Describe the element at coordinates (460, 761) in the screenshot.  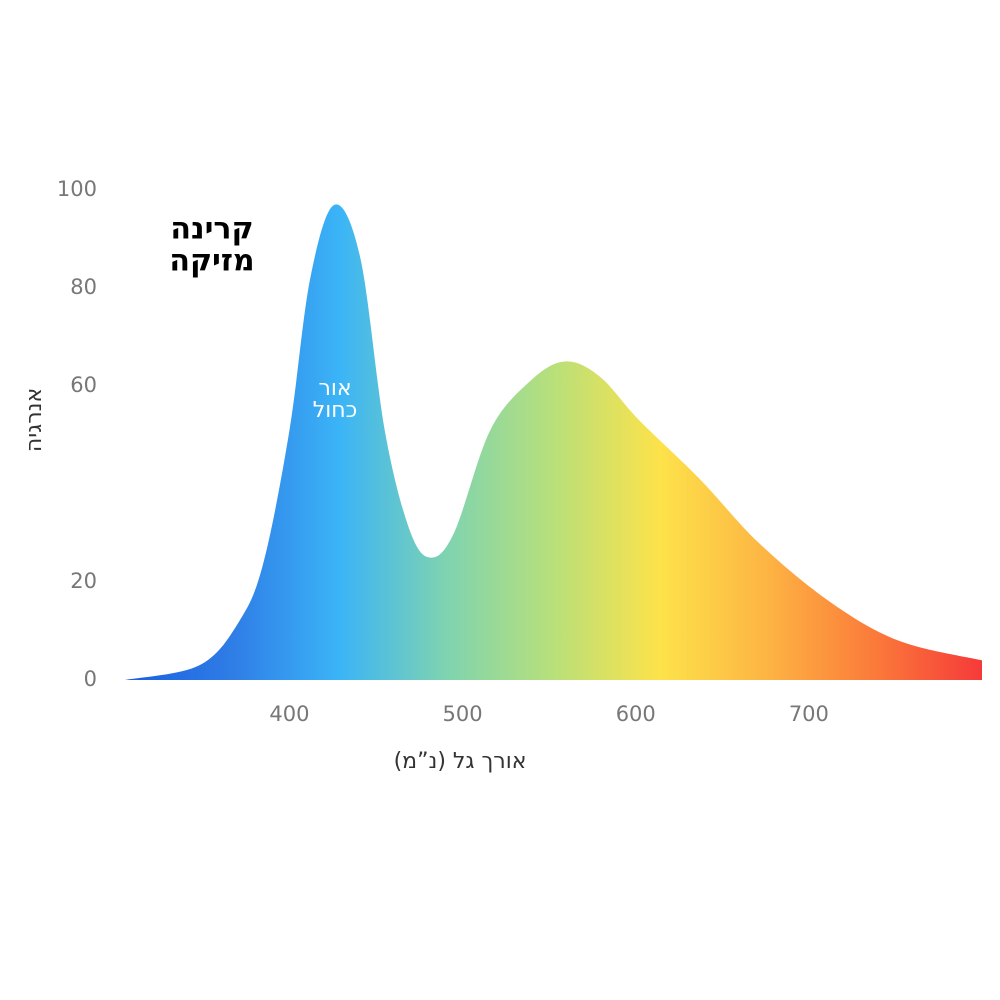
I see `x-axis-label: אורך גל (נ”מ)` at that location.